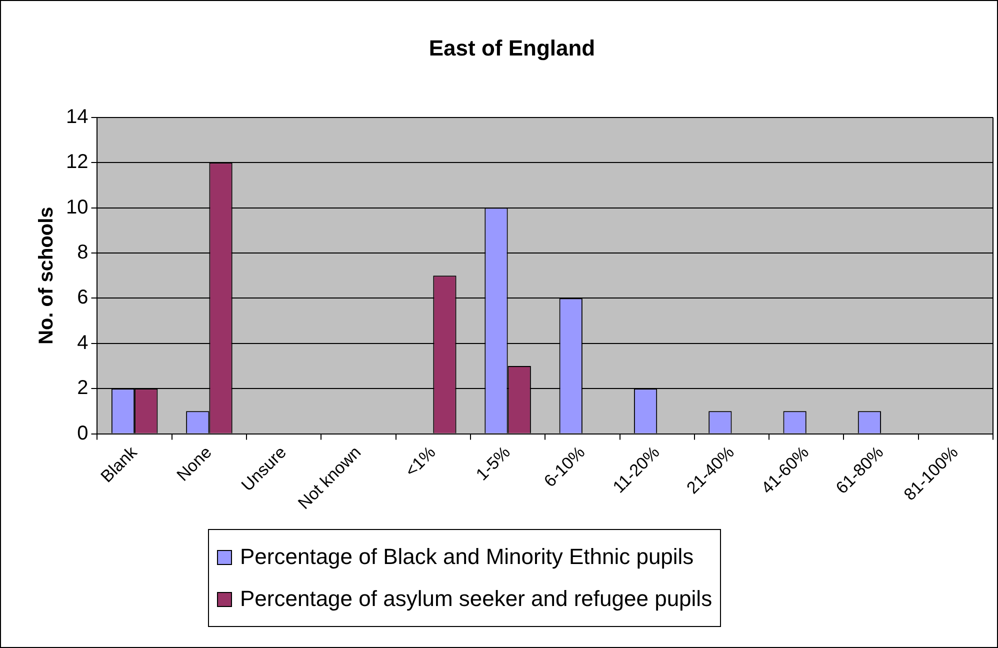  I want to click on y-tick-label: 12, so click(77, 162).